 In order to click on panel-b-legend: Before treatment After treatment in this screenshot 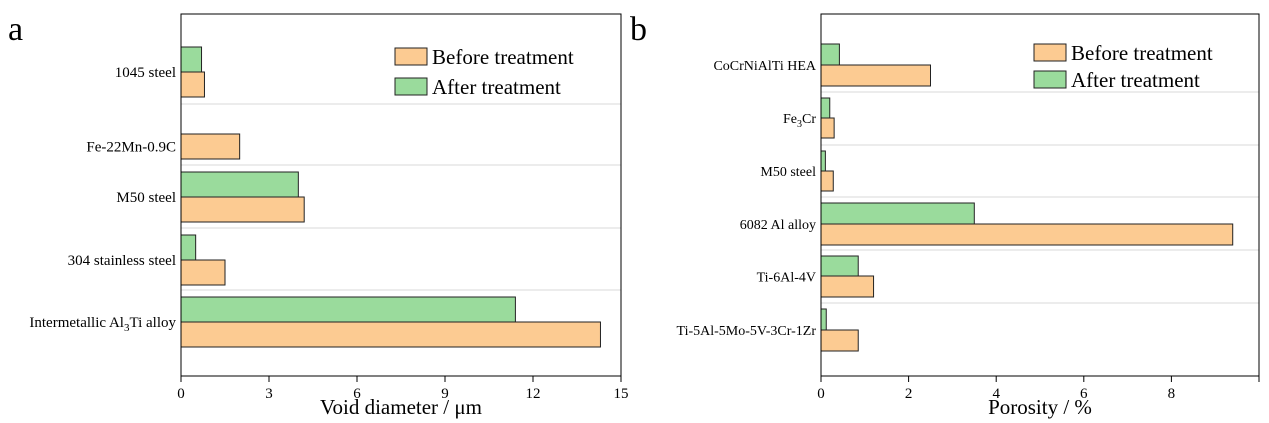, I will do `click(1123, 66)`.